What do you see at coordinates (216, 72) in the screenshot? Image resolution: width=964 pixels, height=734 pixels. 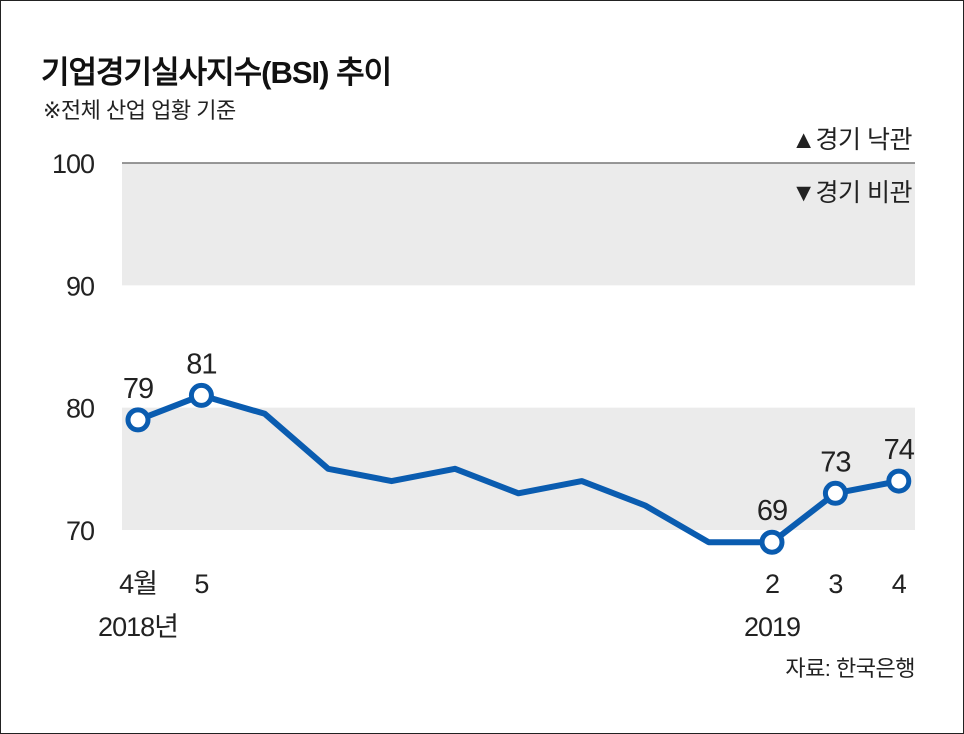 I see `chart-title: 기업경기실사지수(BSI) 추이` at bounding box center [216, 72].